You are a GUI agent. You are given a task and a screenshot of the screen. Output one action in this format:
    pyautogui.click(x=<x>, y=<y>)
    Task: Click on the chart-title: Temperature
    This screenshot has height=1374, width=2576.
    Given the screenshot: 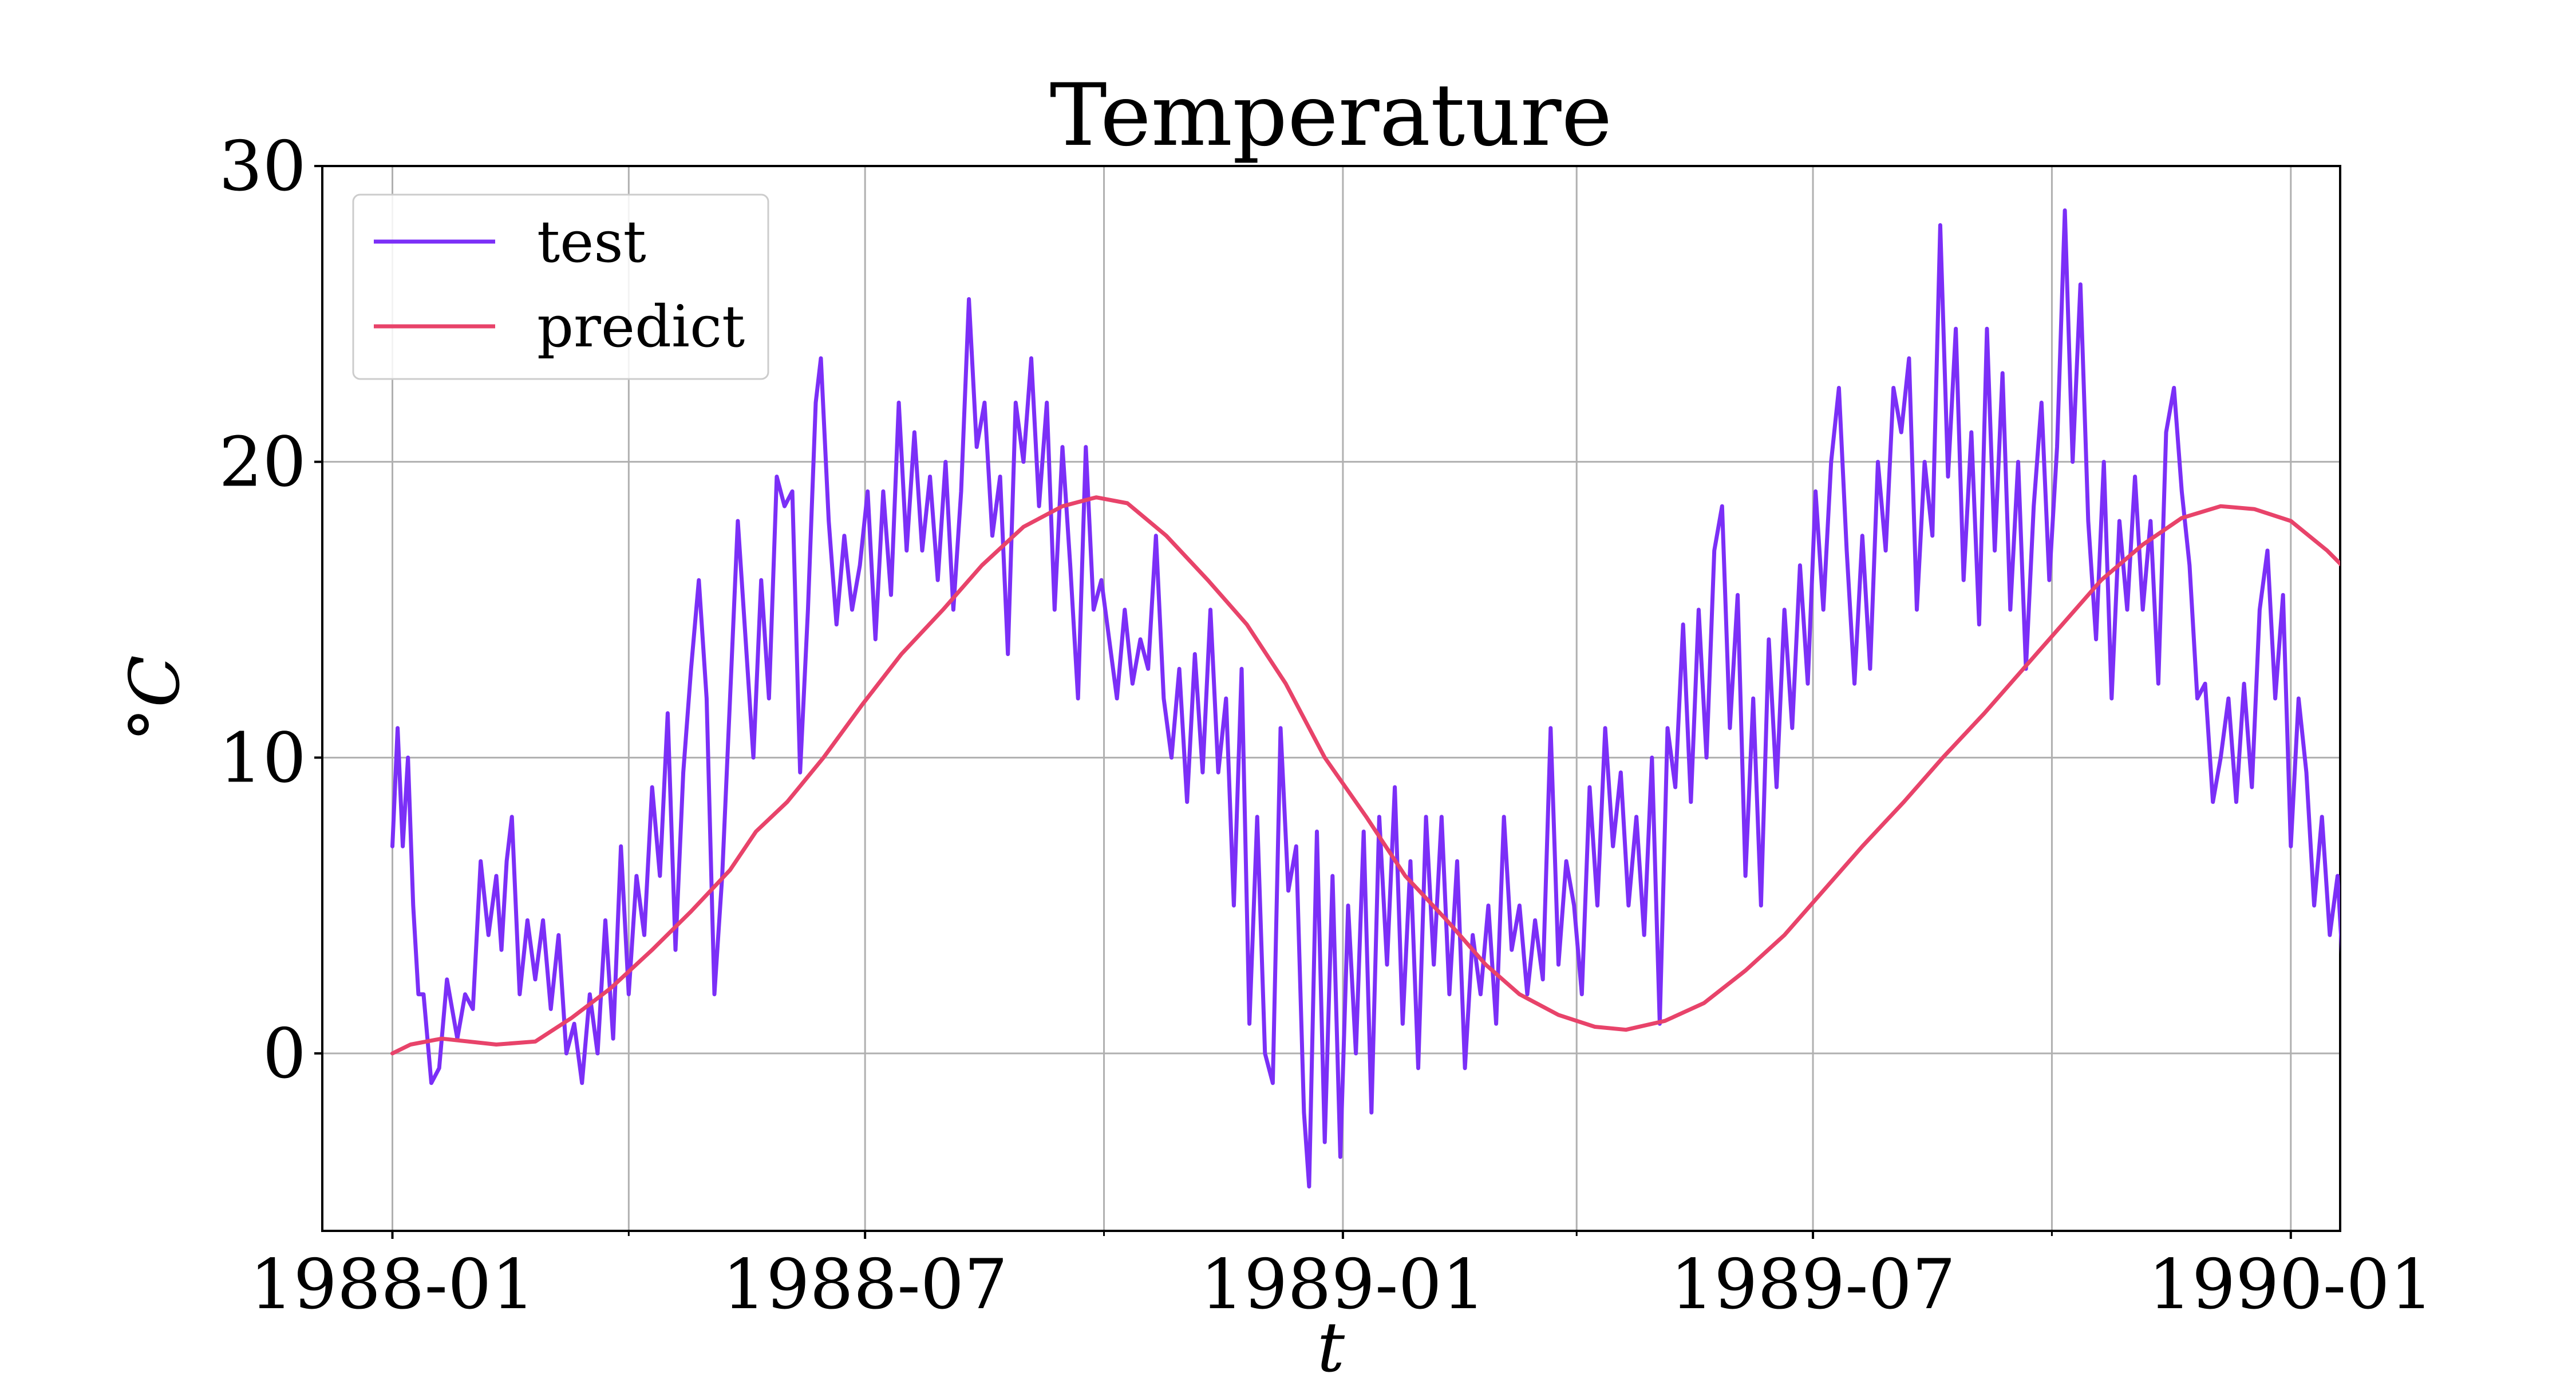 What is the action you would take?
    pyautogui.click(x=1331, y=116)
    